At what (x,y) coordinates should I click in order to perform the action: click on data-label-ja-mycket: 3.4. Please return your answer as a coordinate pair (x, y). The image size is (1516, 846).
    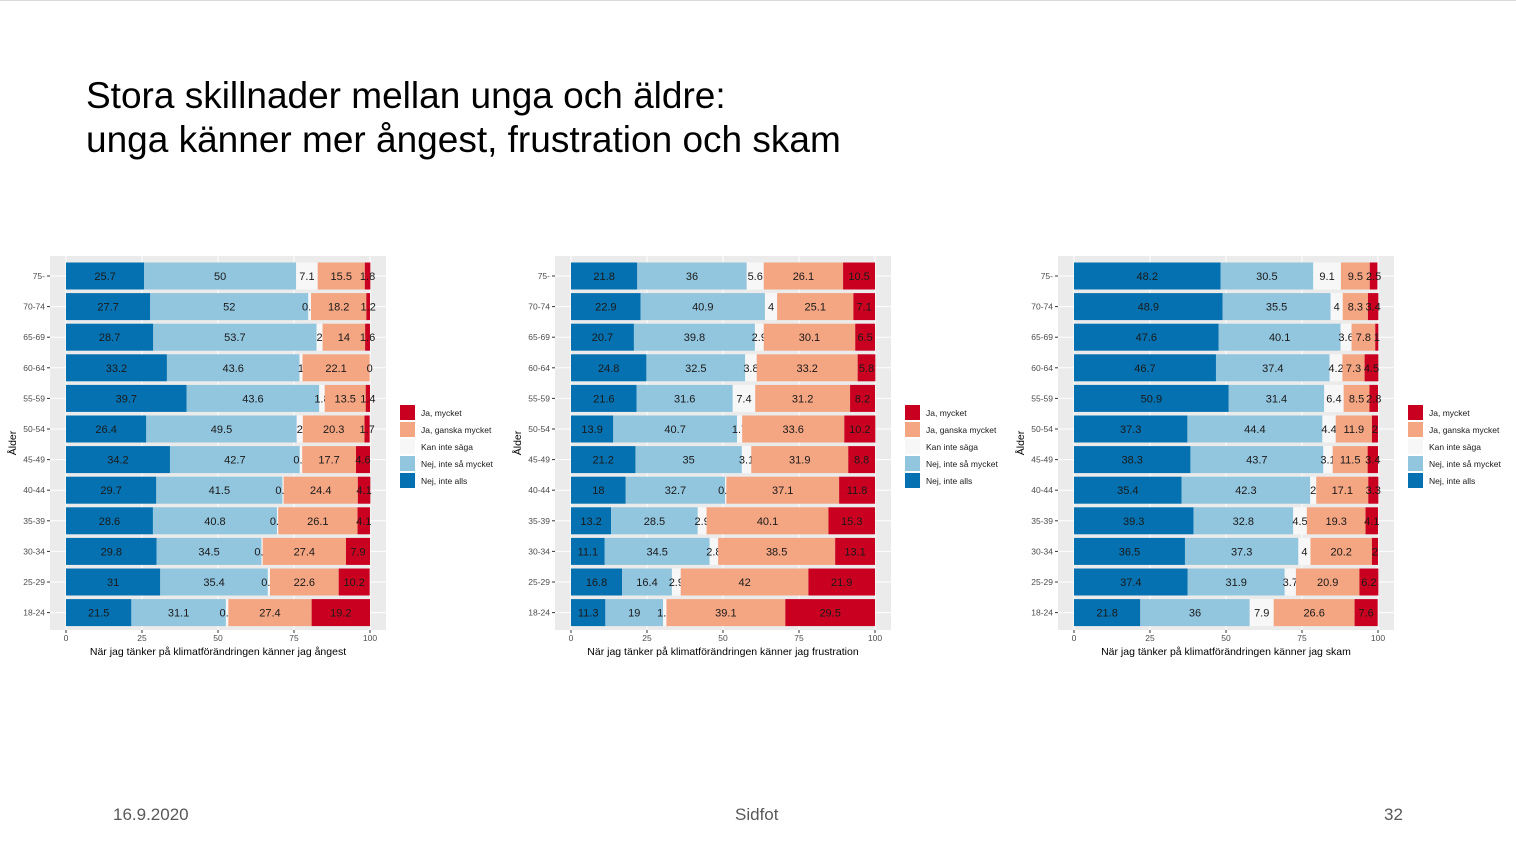
    Looking at the image, I should click on (1372, 461).